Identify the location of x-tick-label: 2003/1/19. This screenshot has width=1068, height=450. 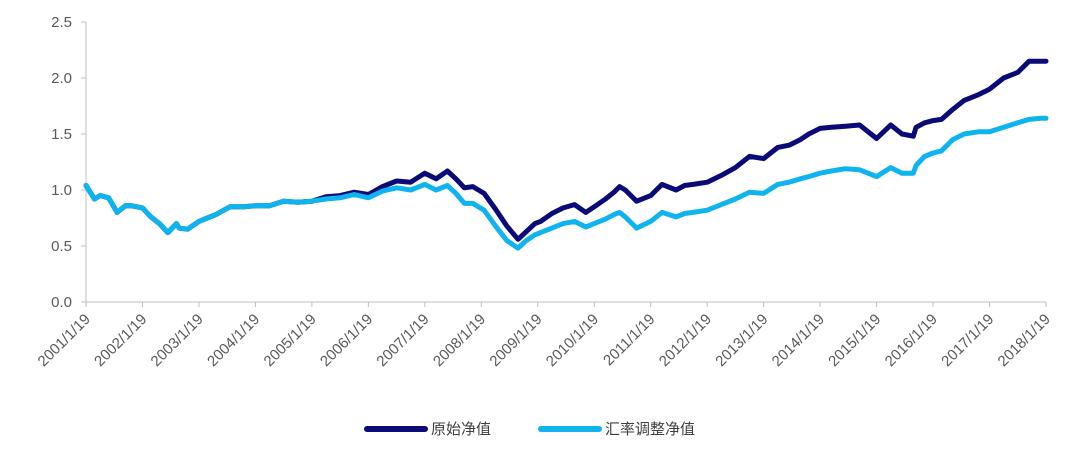
(177, 340).